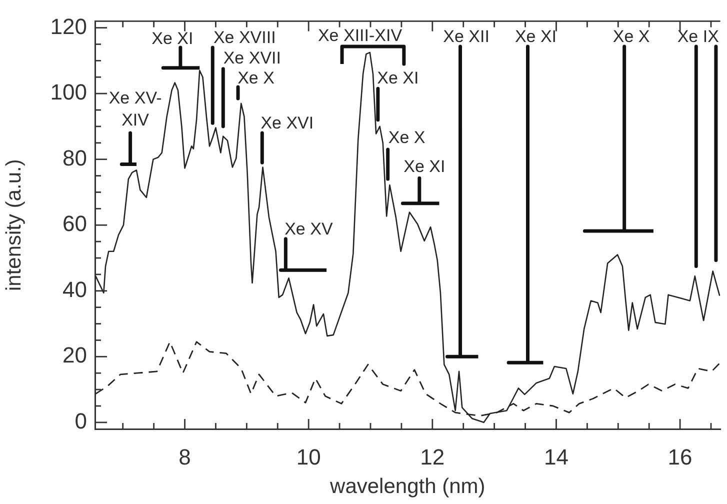 This screenshot has width=727, height=504. What do you see at coordinates (556, 457) in the screenshot?
I see `x-tick-label: 14` at bounding box center [556, 457].